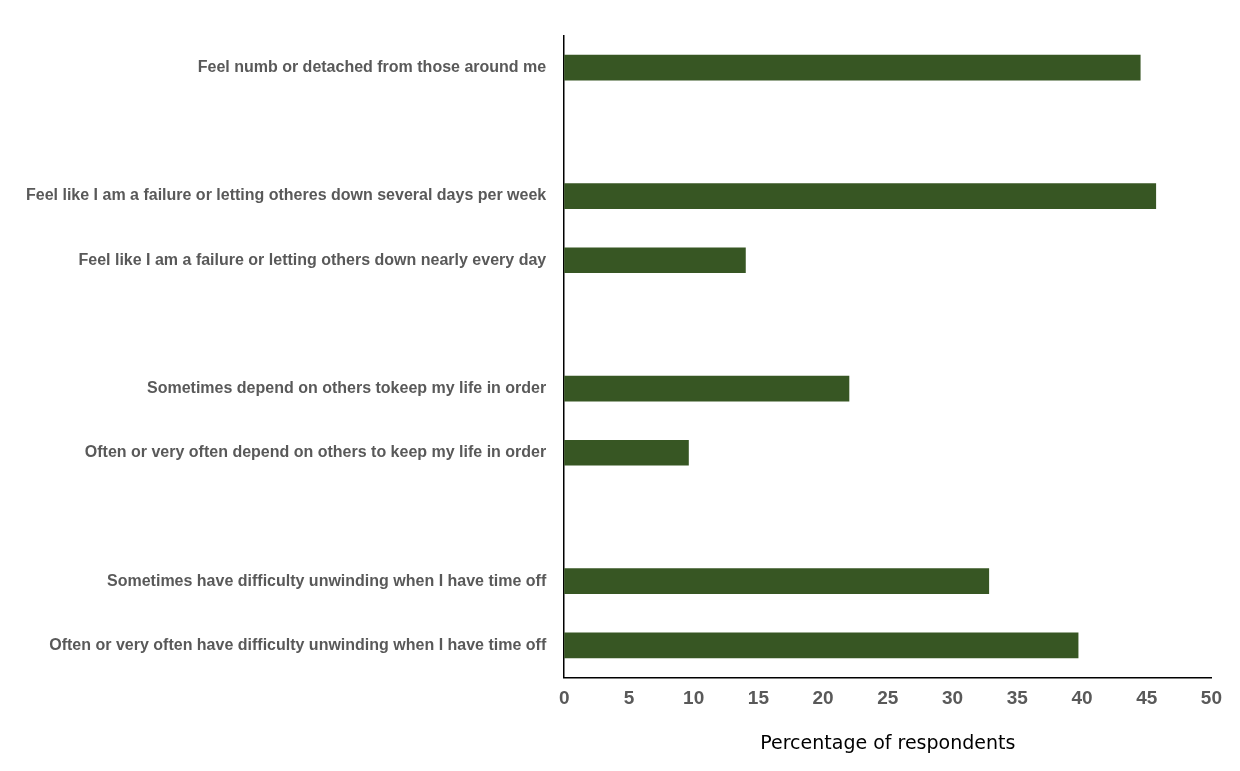  What do you see at coordinates (327, 580) in the screenshot?
I see `y-tick-label: Sometimes have difficulty unwinding when I have time off` at bounding box center [327, 580].